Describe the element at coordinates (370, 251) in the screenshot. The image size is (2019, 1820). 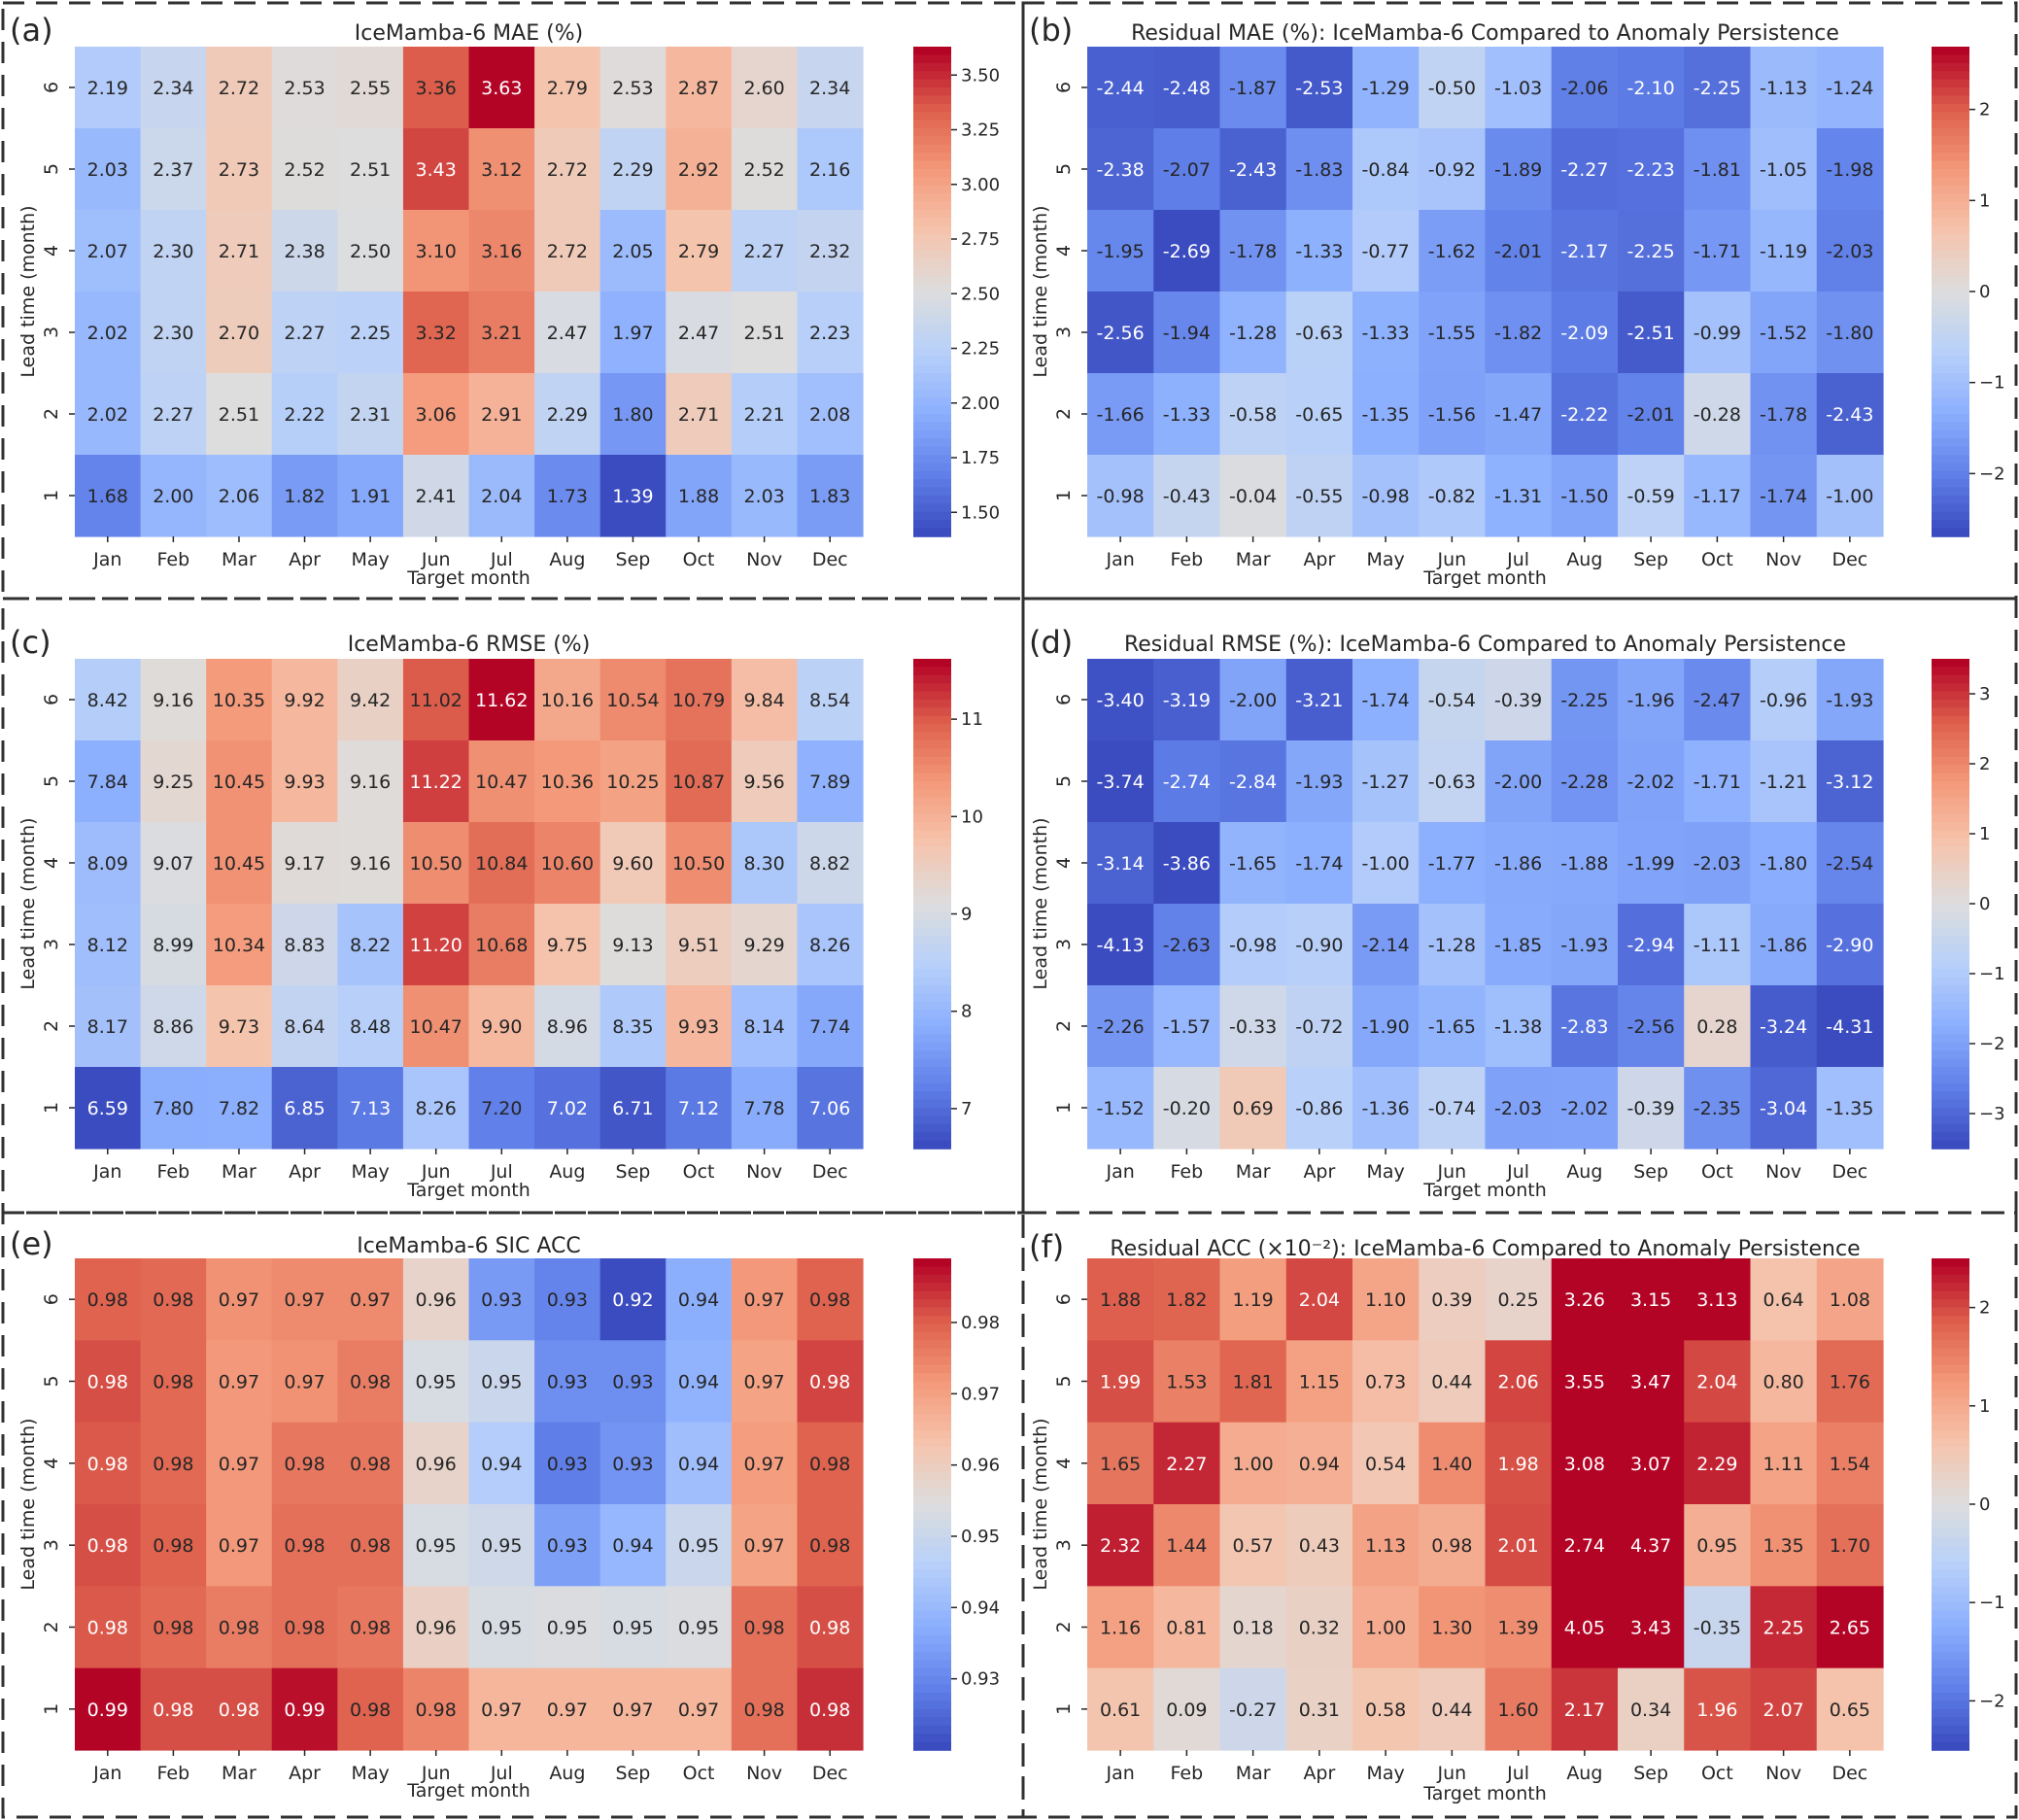
I see `cell-value-label: 2.50` at that location.